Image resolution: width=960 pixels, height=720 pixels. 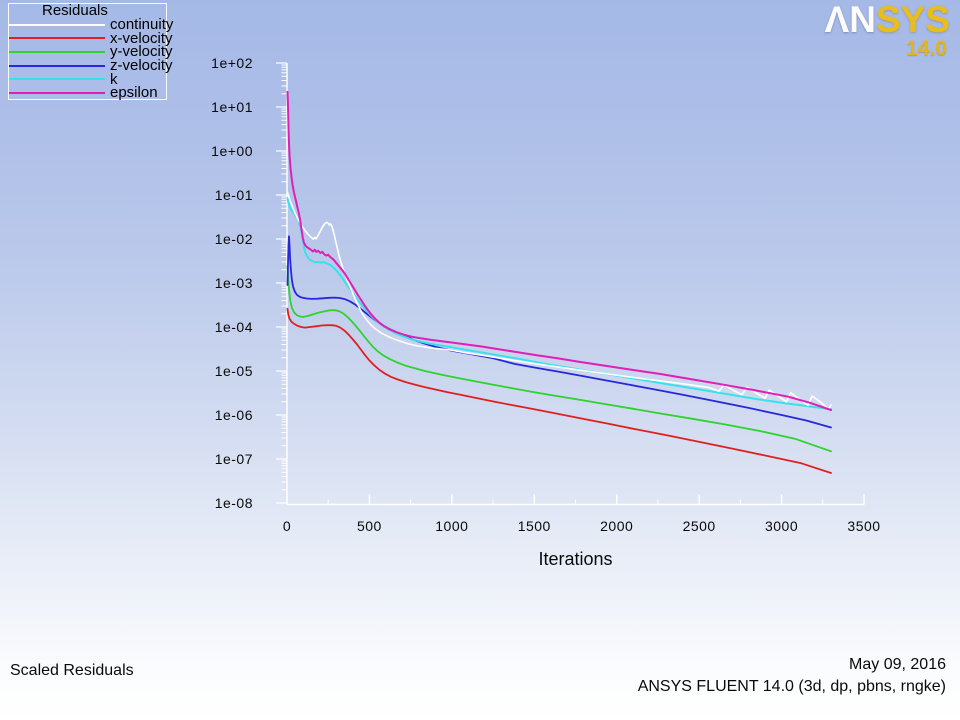 What do you see at coordinates (234, 195) in the screenshot?
I see `y-tick-label: 1e-01` at bounding box center [234, 195].